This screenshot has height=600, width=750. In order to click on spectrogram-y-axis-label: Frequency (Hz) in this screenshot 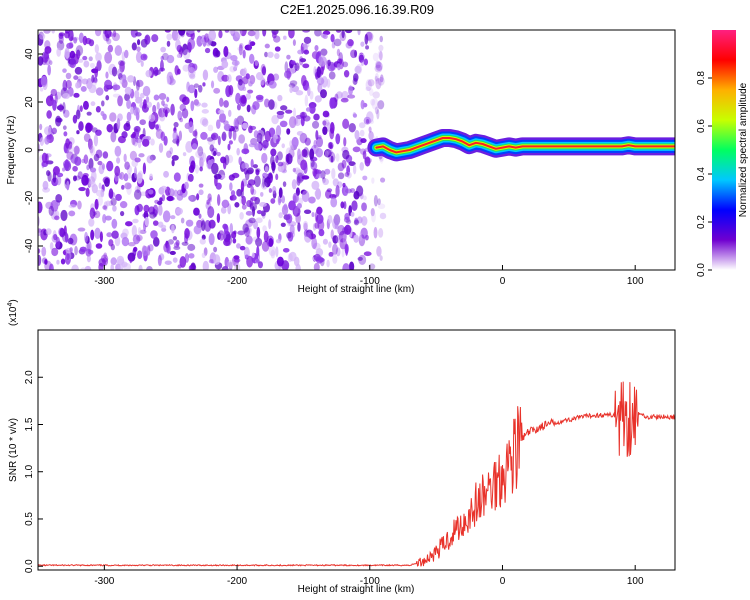, I will do `click(11, 150)`.